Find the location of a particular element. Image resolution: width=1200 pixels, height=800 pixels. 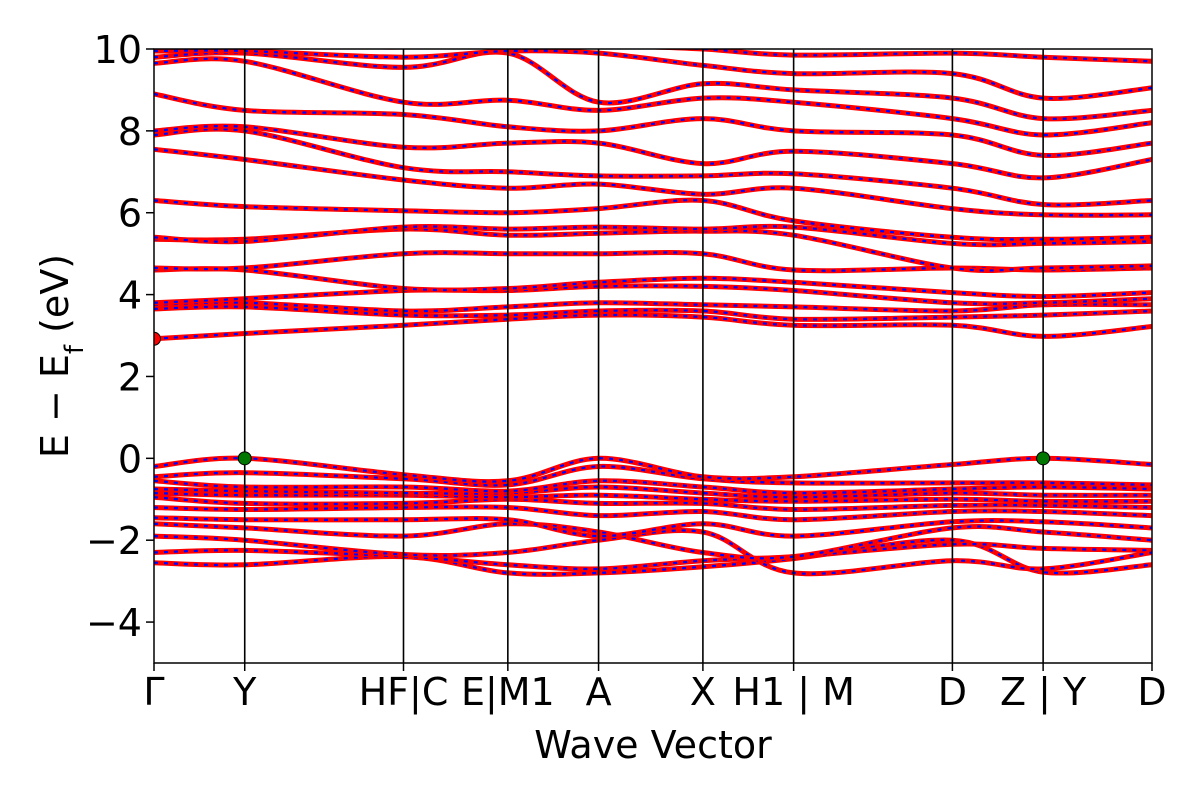

y-tick-label: 10 is located at coordinates (118, 50).